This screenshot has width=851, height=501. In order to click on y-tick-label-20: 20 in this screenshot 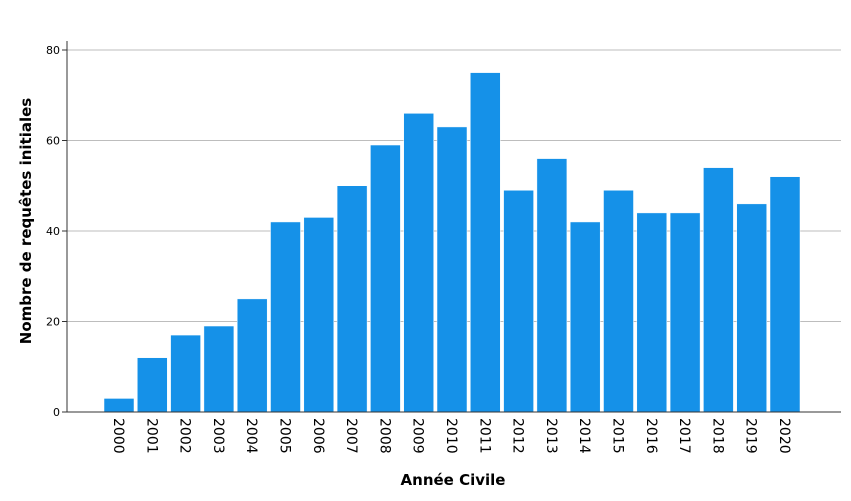, I will do `click(53, 322)`.